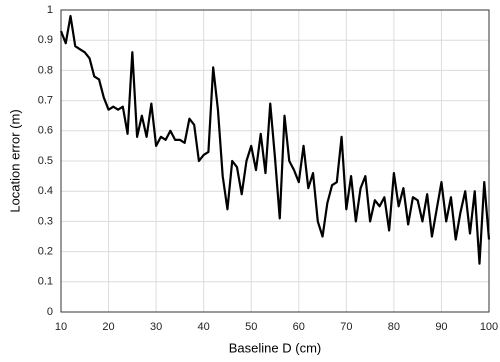 This screenshot has width=500, height=362. Describe the element at coordinates (61, 327) in the screenshot. I see `x-tick-label: 10` at that location.